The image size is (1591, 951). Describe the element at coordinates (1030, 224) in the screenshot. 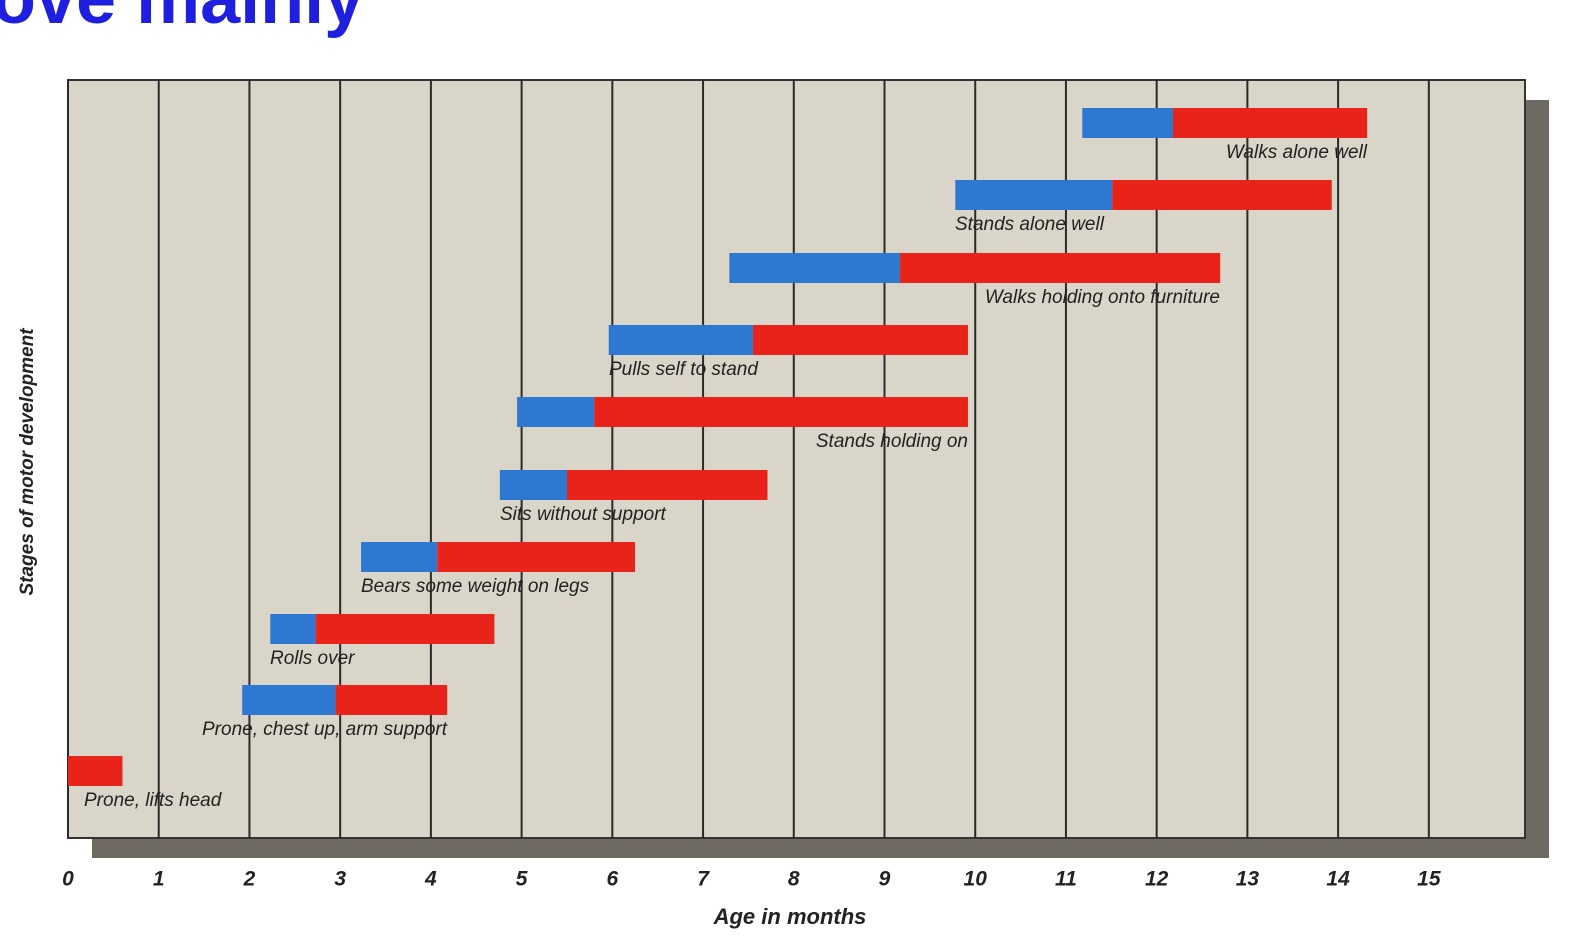

I see `stage-label: Stands alone well` at that location.